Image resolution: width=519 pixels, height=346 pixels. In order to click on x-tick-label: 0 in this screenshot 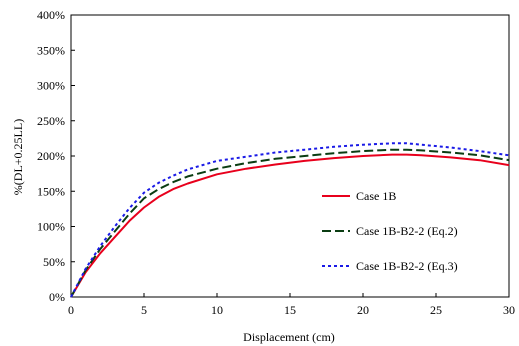, I will do `click(71, 310)`.